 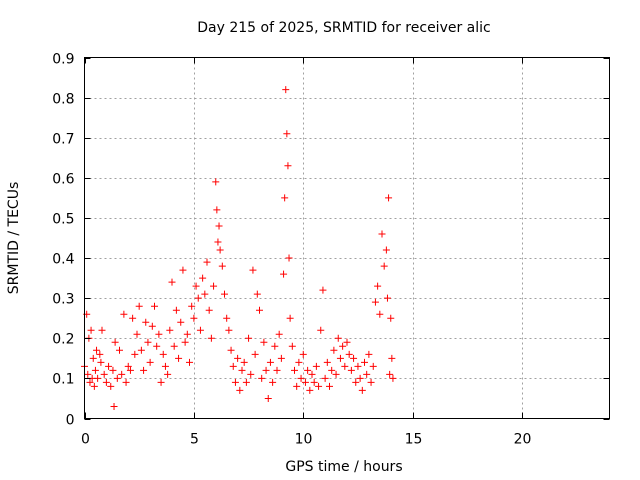 What do you see at coordinates (63, 180) in the screenshot?
I see `y-tick-label: 0.6` at bounding box center [63, 180].